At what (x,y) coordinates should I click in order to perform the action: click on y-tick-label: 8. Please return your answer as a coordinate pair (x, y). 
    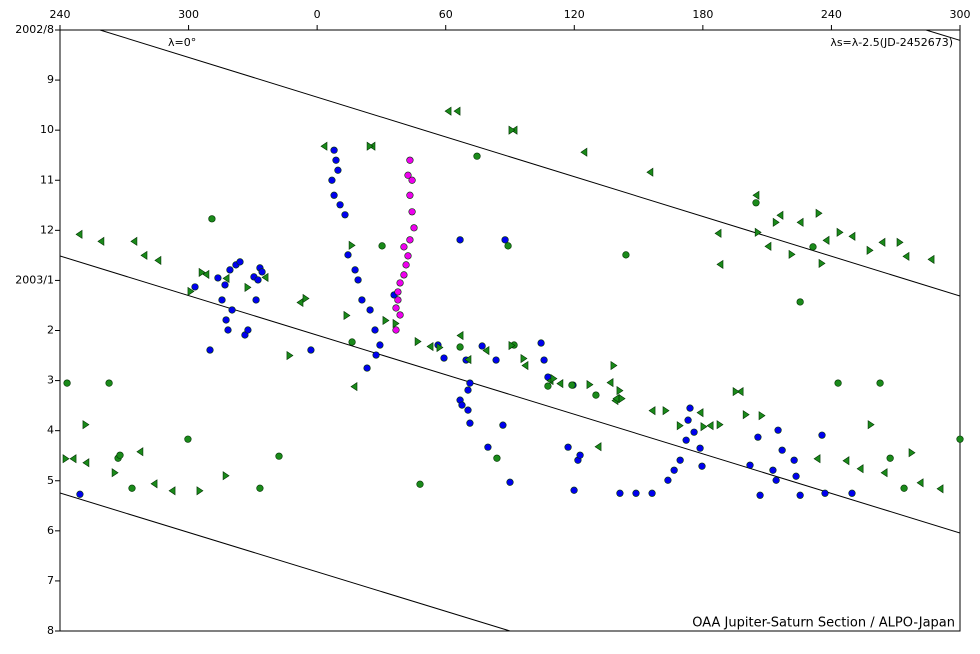
    Looking at the image, I should click on (50, 630).